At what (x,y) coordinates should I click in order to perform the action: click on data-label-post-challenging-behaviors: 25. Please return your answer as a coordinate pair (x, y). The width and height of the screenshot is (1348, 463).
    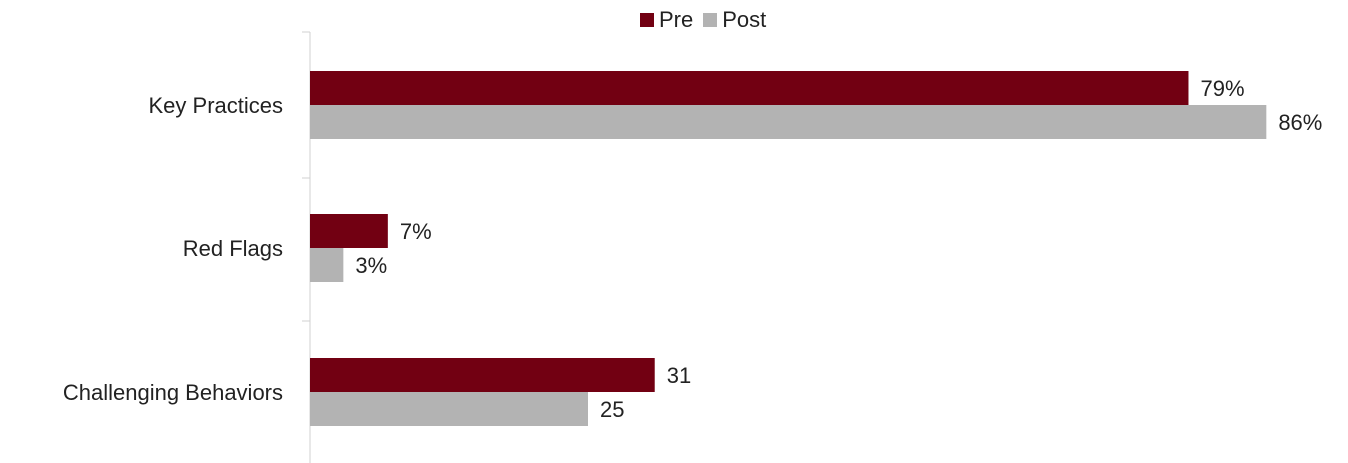
    Looking at the image, I should click on (612, 409).